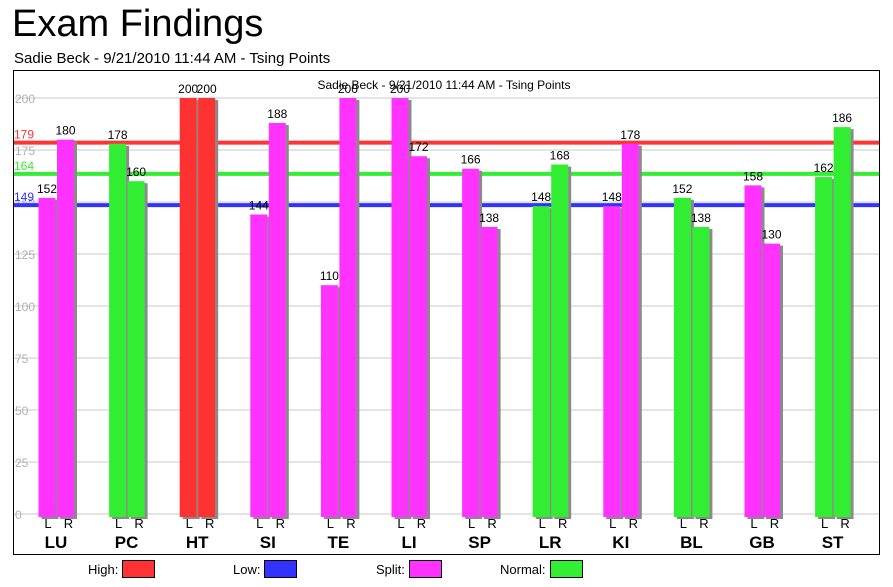 This screenshot has height=587, width=893. Describe the element at coordinates (560, 340) in the screenshot. I see `bar-lr-r` at that location.